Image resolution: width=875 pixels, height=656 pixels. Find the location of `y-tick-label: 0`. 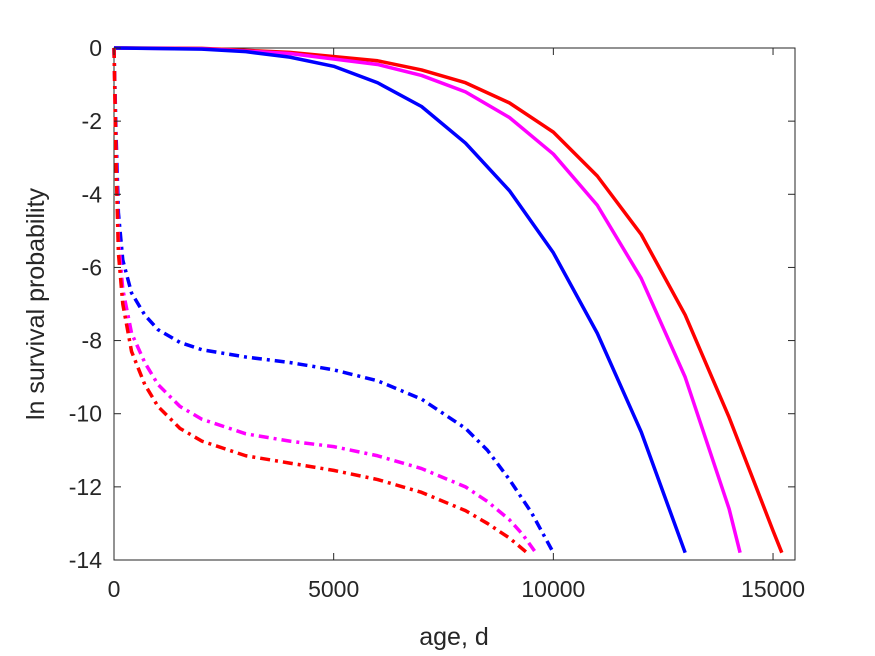

y-tick-label: 0 is located at coordinates (95, 48).